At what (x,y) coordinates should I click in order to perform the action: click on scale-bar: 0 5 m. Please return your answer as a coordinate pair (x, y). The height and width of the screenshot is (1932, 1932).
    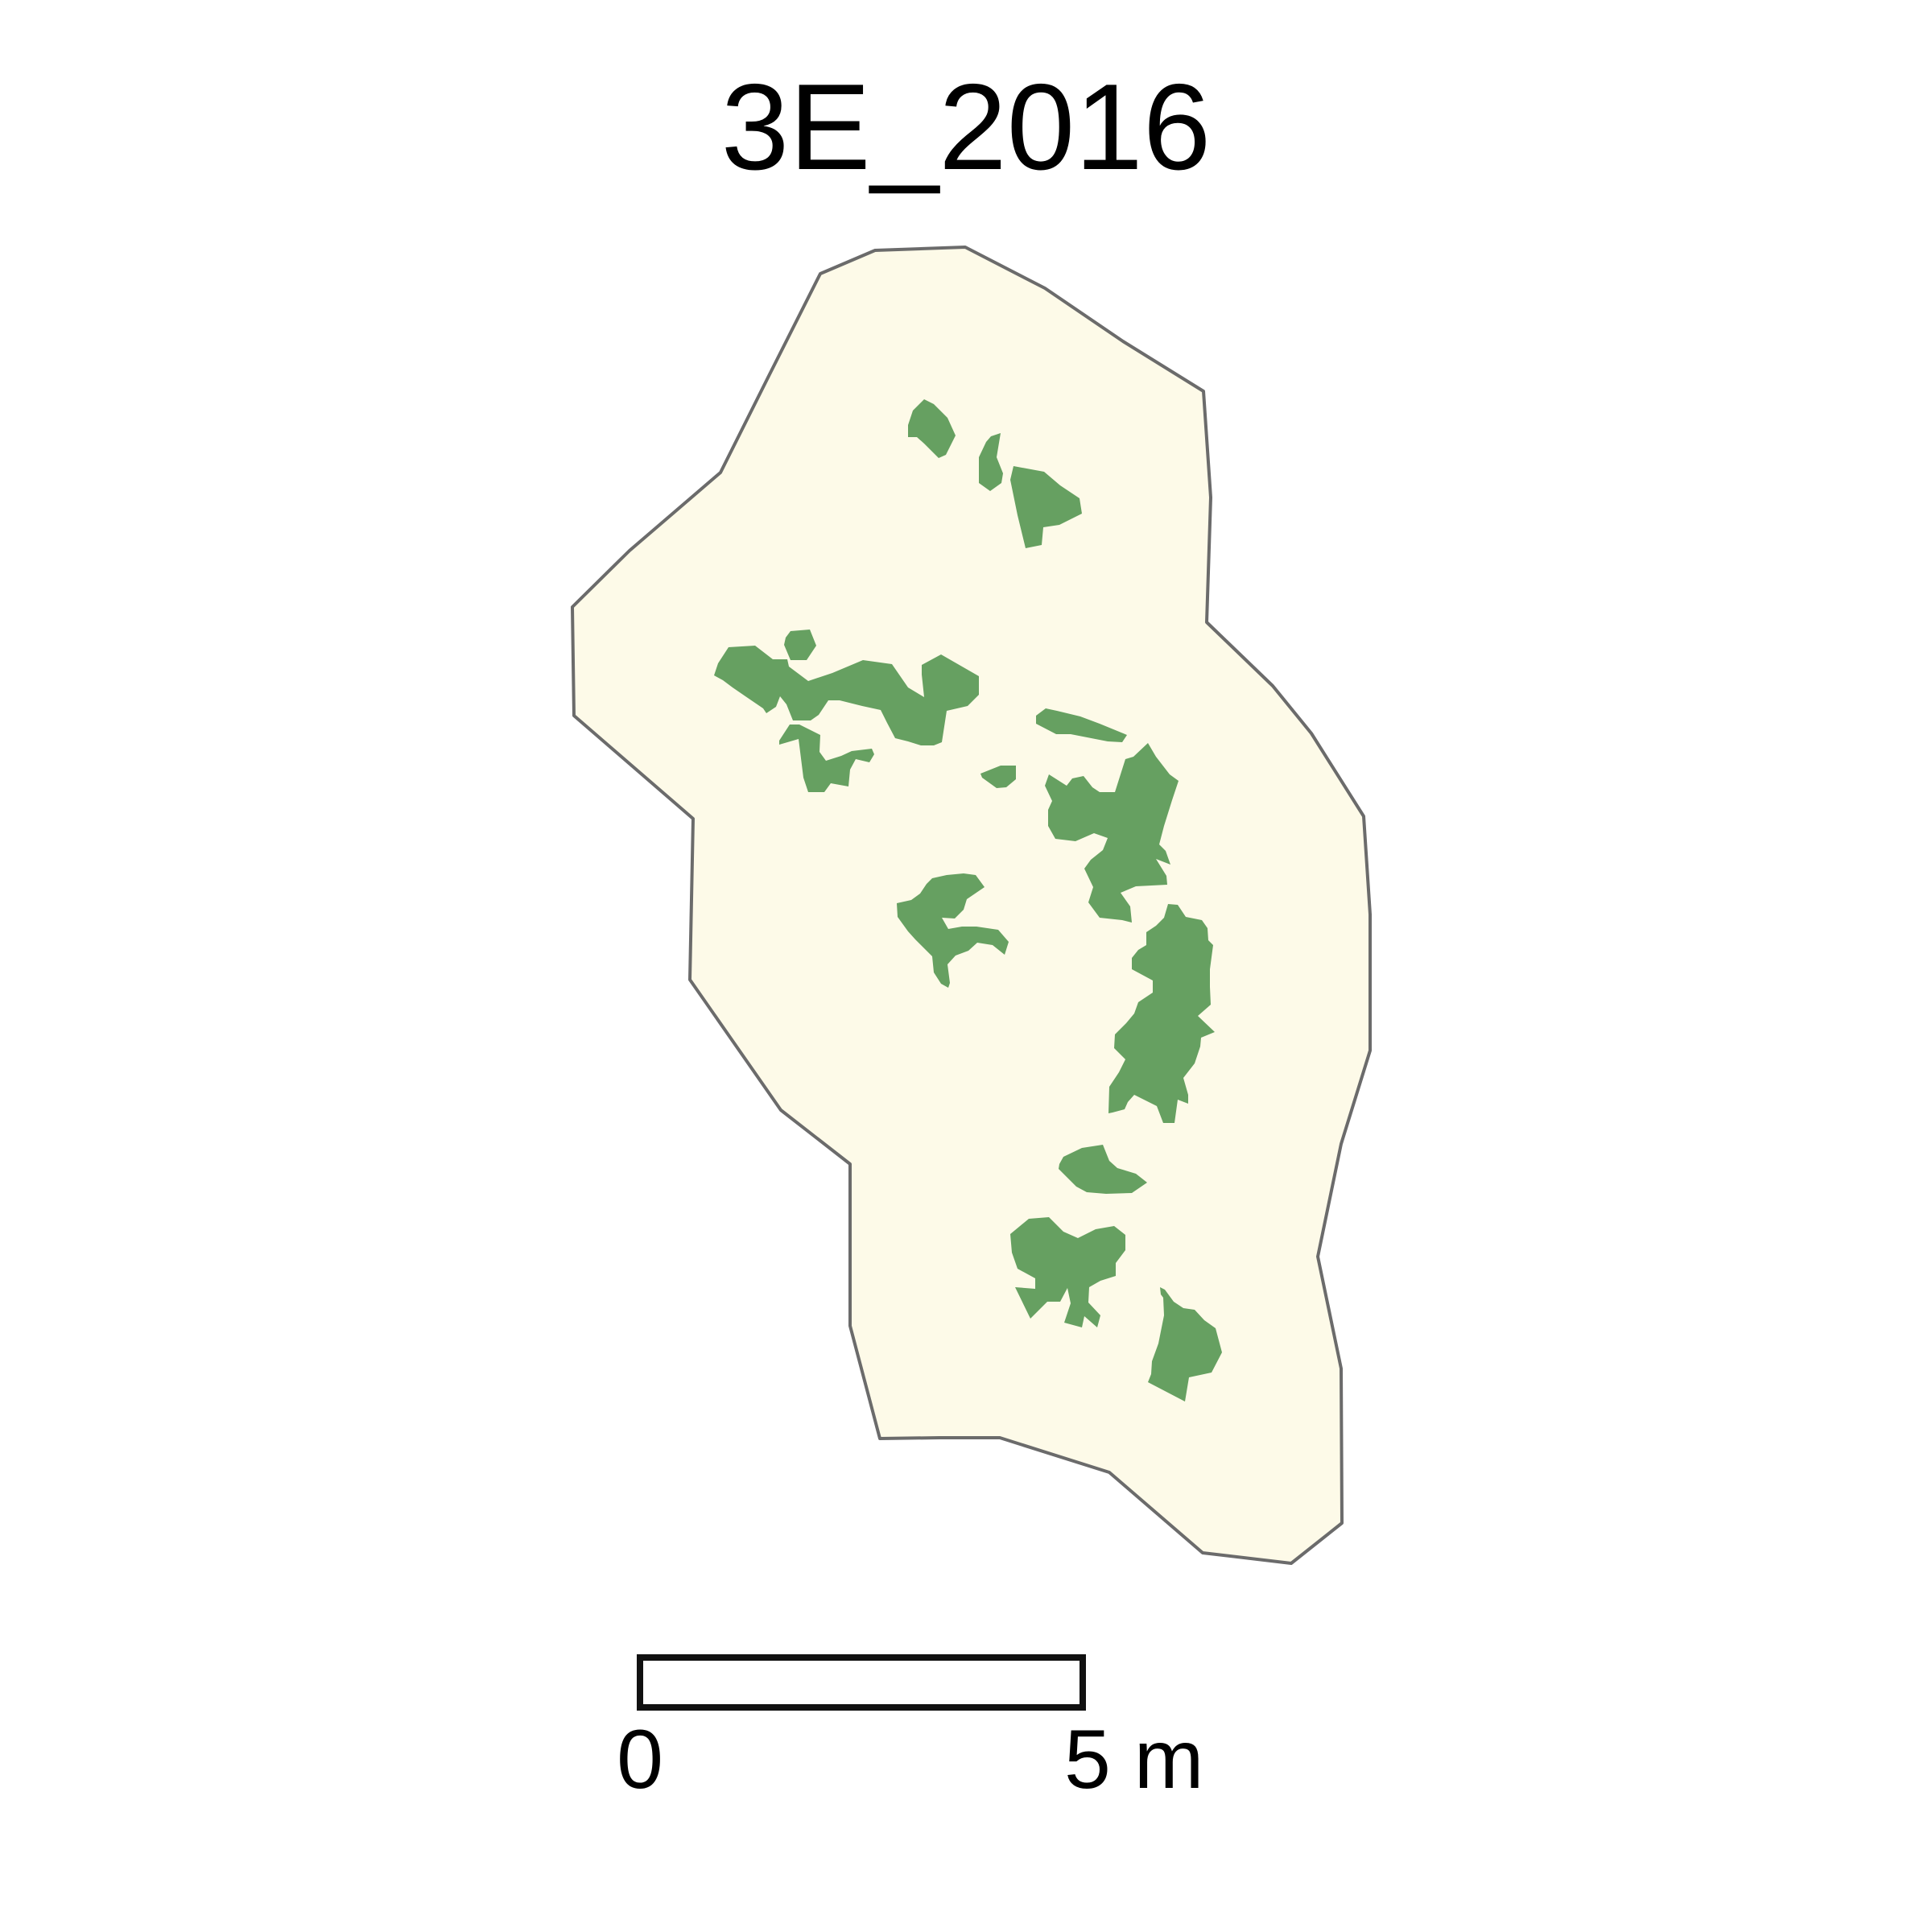
    Looking at the image, I should click on (910, 1730).